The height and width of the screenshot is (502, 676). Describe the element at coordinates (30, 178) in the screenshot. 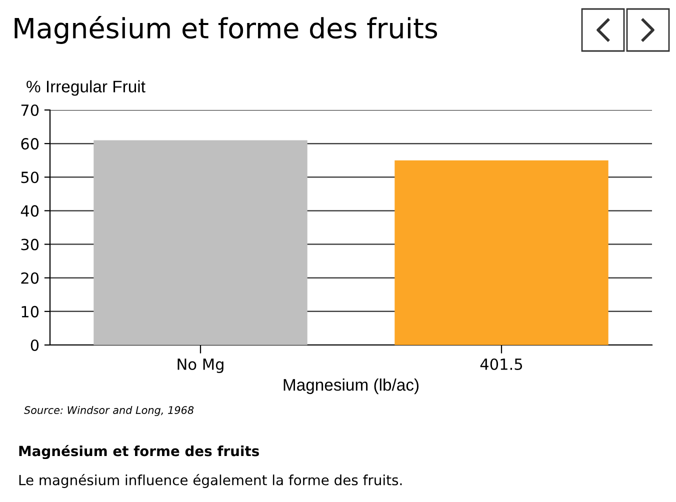

I see `y-tick-label: 50` at that location.